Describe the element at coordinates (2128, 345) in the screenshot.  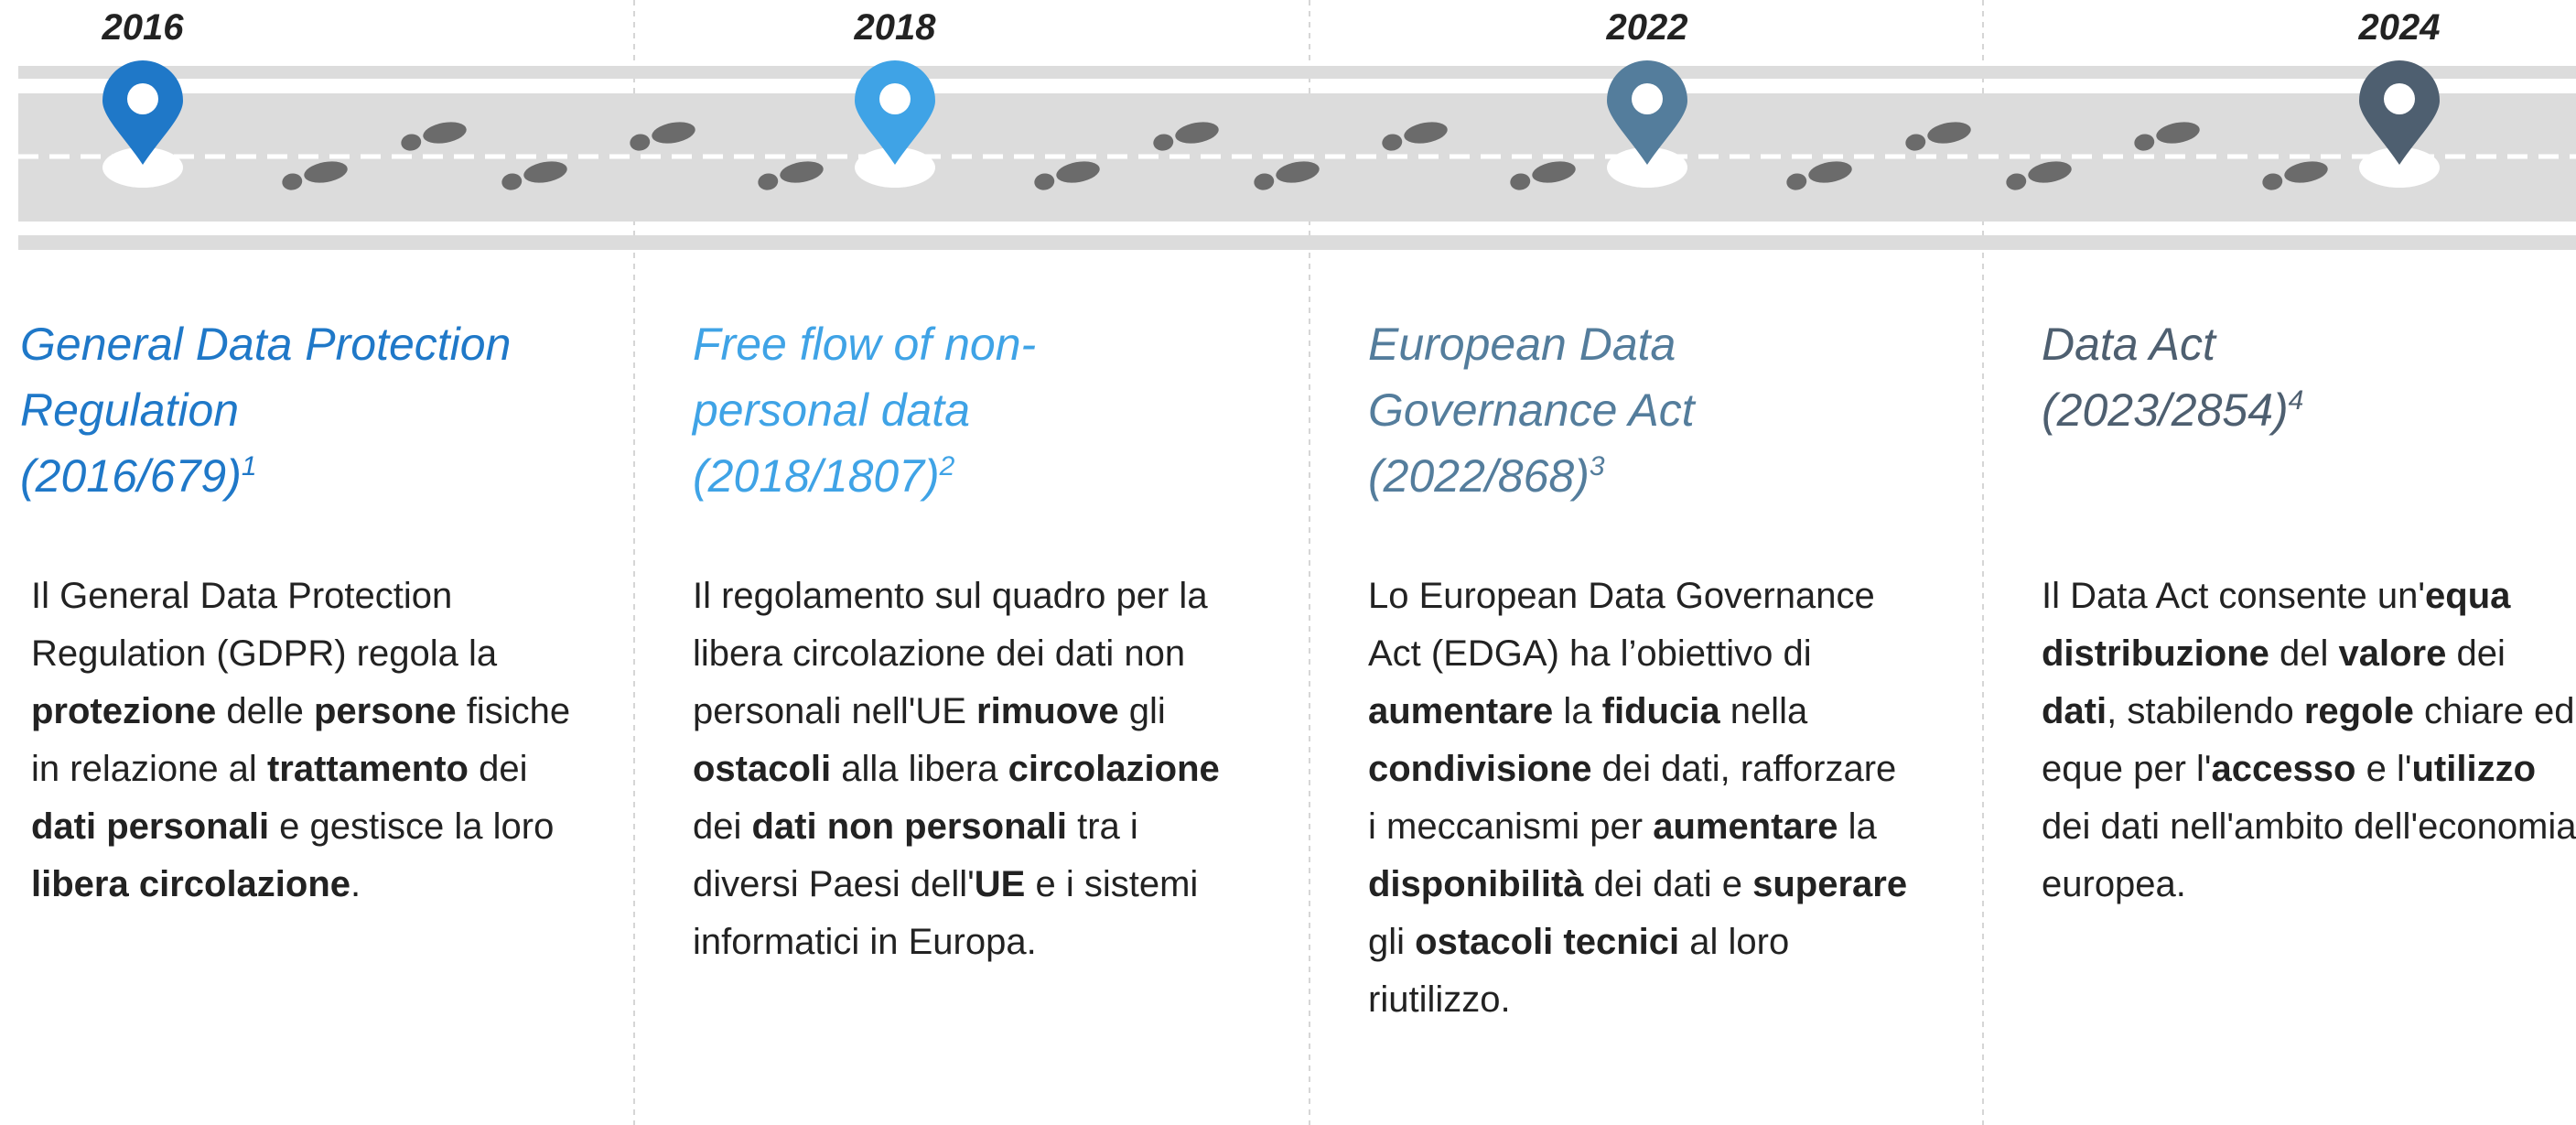
I see `title-text: Data Act` at that location.